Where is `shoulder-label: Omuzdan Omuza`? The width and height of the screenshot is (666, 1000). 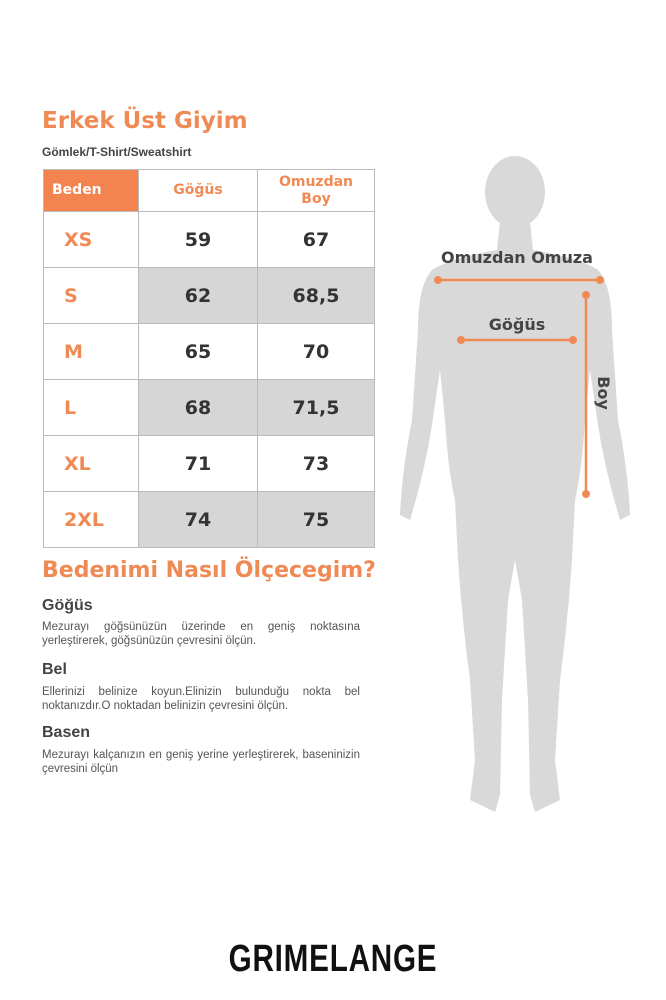 shoulder-label: Omuzdan Omuza is located at coordinates (517, 257).